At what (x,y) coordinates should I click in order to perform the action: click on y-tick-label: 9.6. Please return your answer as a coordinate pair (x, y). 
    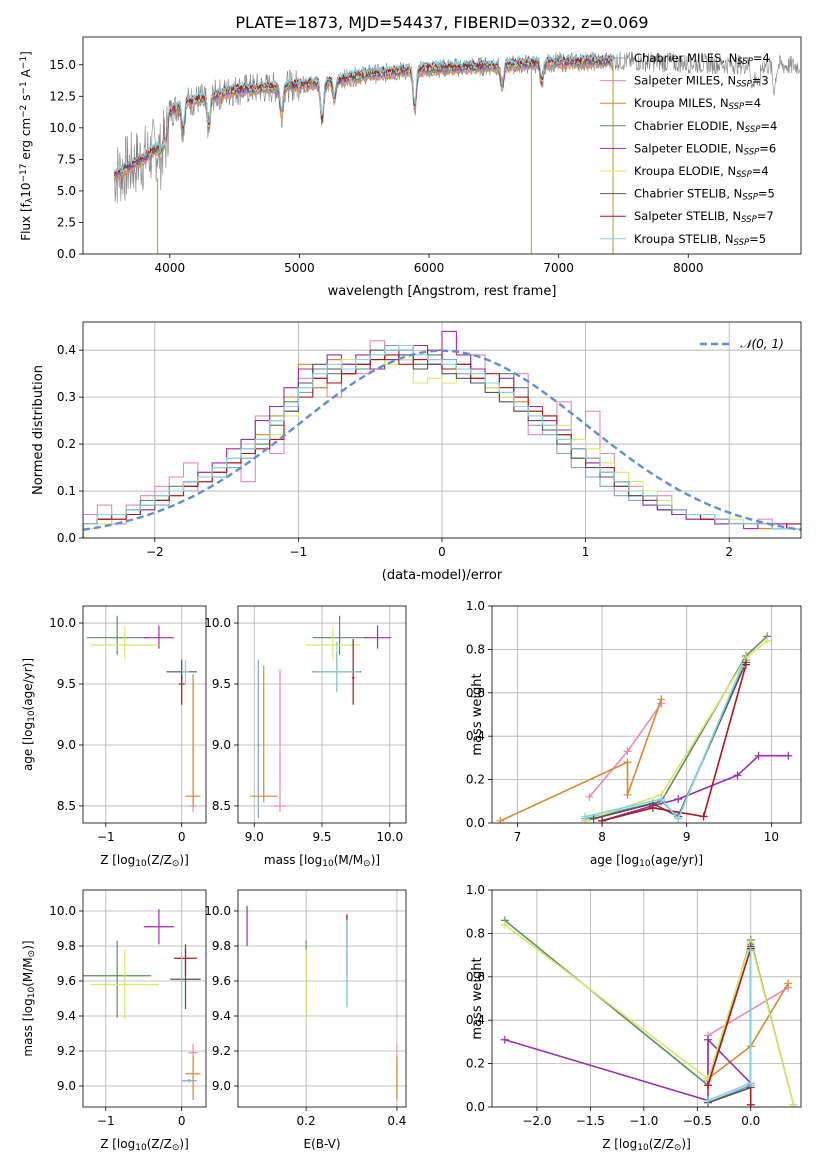
    Looking at the image, I should click on (66, 981).